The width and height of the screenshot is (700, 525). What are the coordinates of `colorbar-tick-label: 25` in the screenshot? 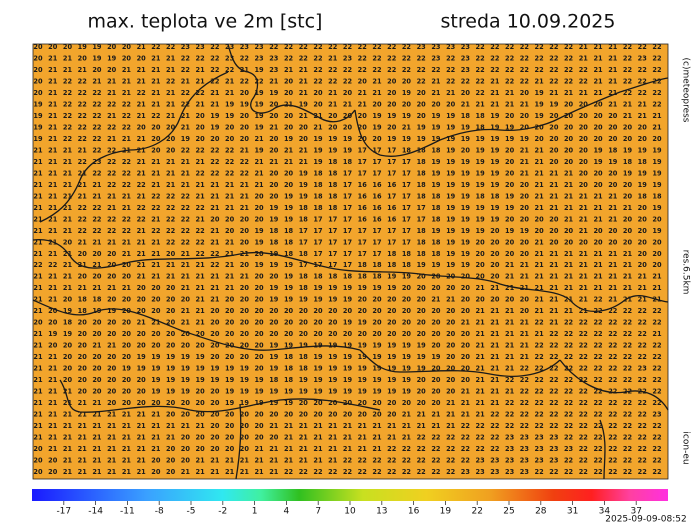 It's located at (508, 512).